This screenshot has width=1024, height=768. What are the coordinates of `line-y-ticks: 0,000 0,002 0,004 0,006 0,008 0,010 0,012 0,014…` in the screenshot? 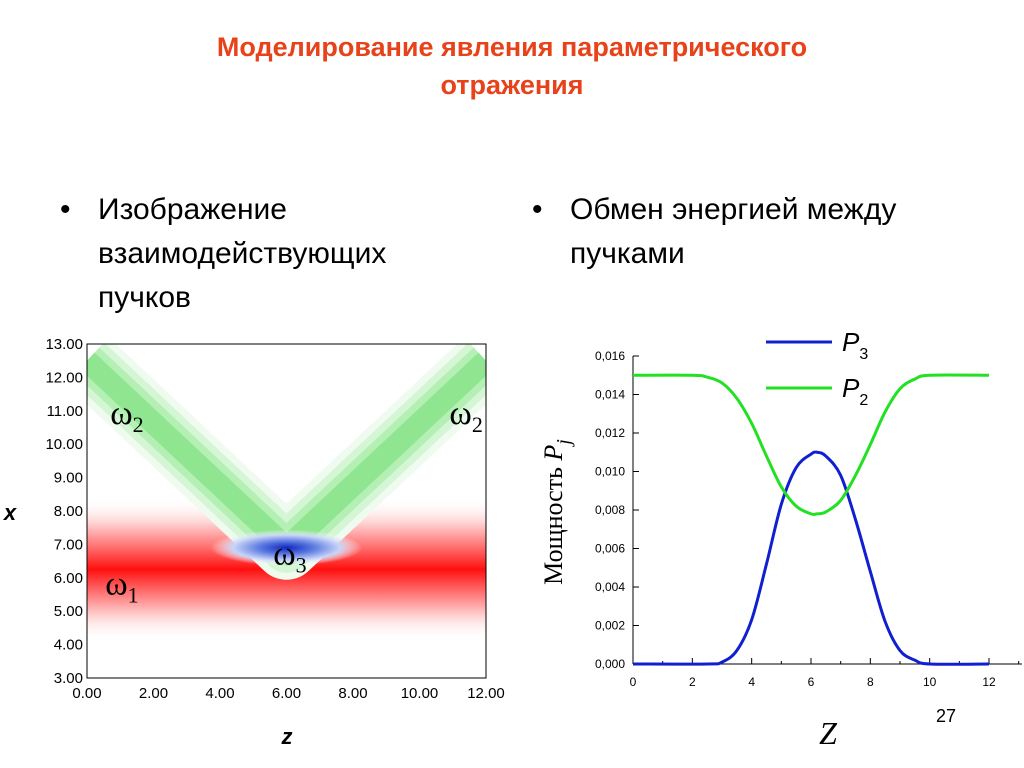 It's located at (617, 510).